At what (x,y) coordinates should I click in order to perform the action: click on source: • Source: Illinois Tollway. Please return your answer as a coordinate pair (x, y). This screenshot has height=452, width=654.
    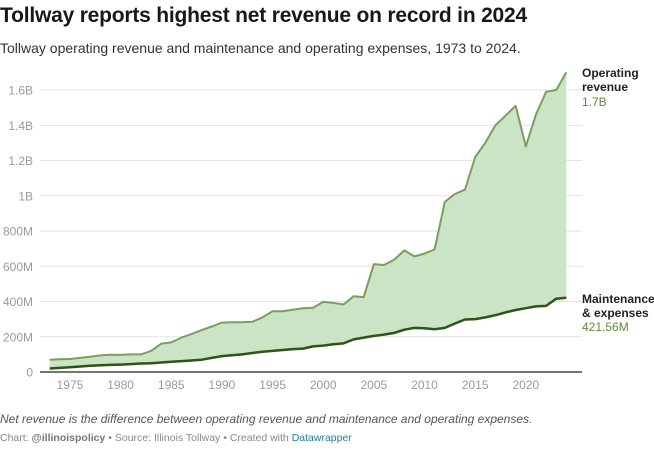
    Looking at the image, I should click on (164, 438).